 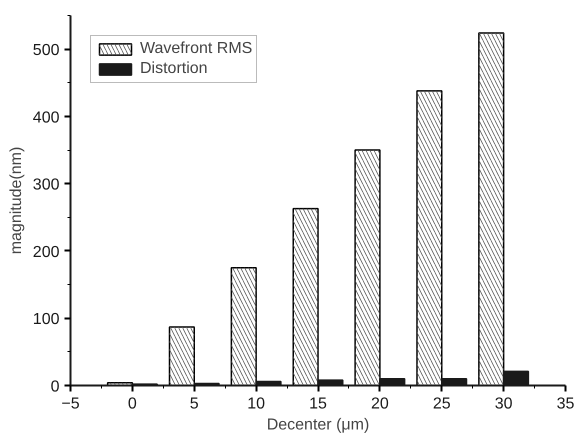 What do you see at coordinates (441, 404) in the screenshot?
I see `x-tick-label: 25` at bounding box center [441, 404].